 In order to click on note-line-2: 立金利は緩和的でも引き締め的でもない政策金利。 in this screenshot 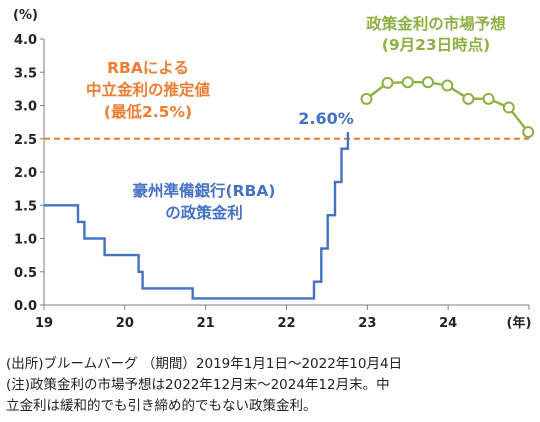, I will do `click(161, 406)`.